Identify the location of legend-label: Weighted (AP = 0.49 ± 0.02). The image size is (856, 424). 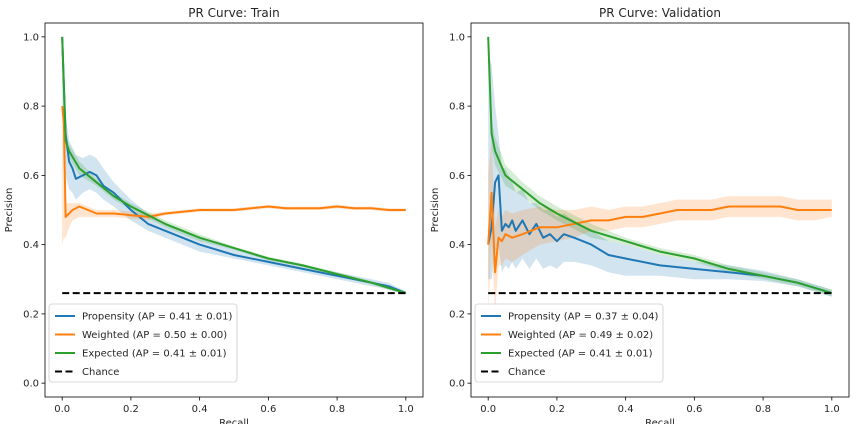
(580, 335).